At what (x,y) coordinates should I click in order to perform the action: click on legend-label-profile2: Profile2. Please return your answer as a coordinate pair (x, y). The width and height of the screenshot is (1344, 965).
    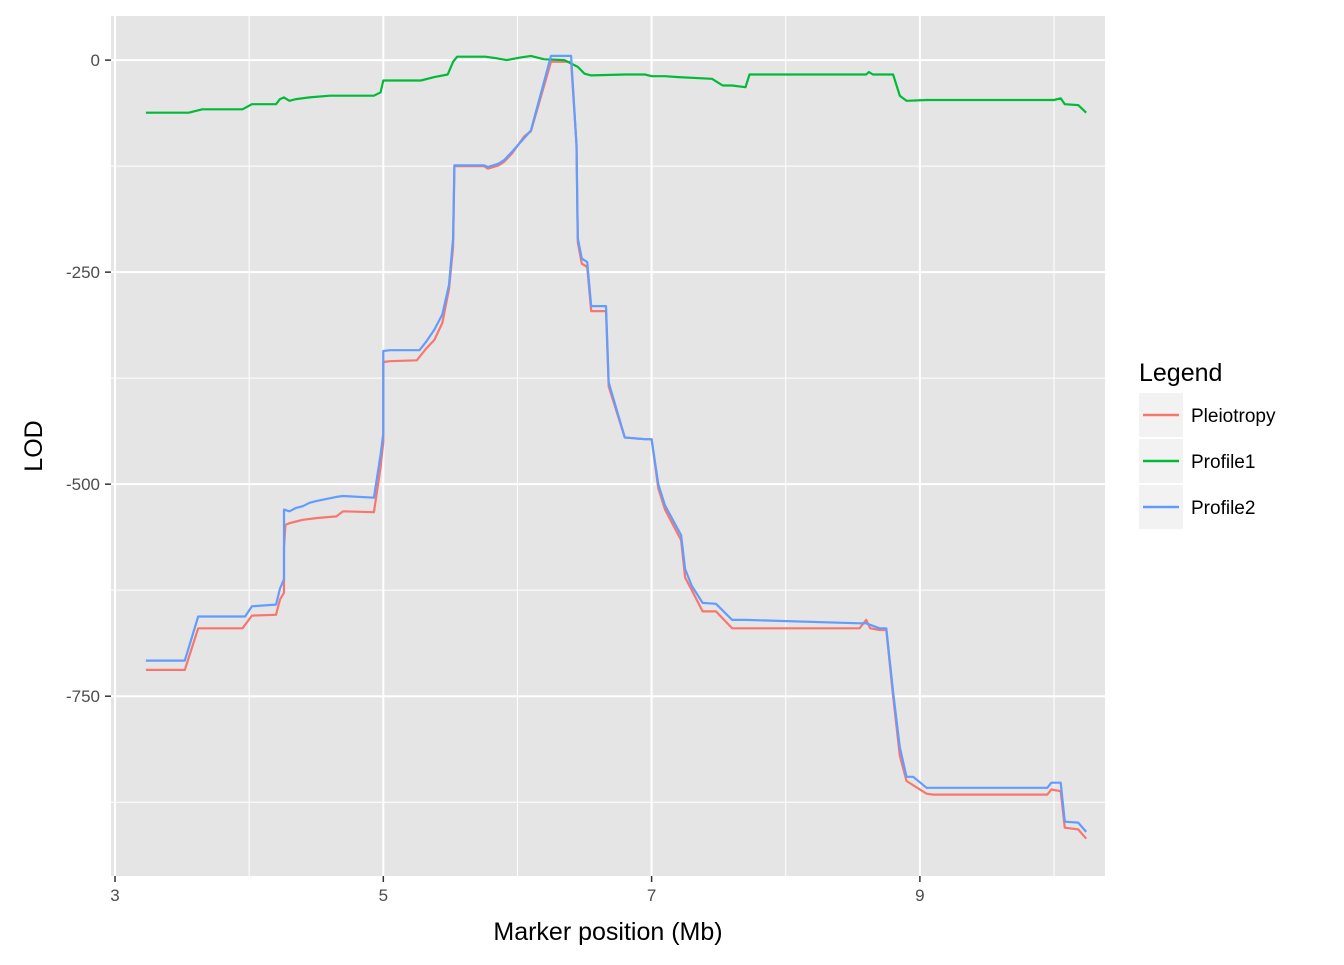
    Looking at the image, I should click on (1223, 508).